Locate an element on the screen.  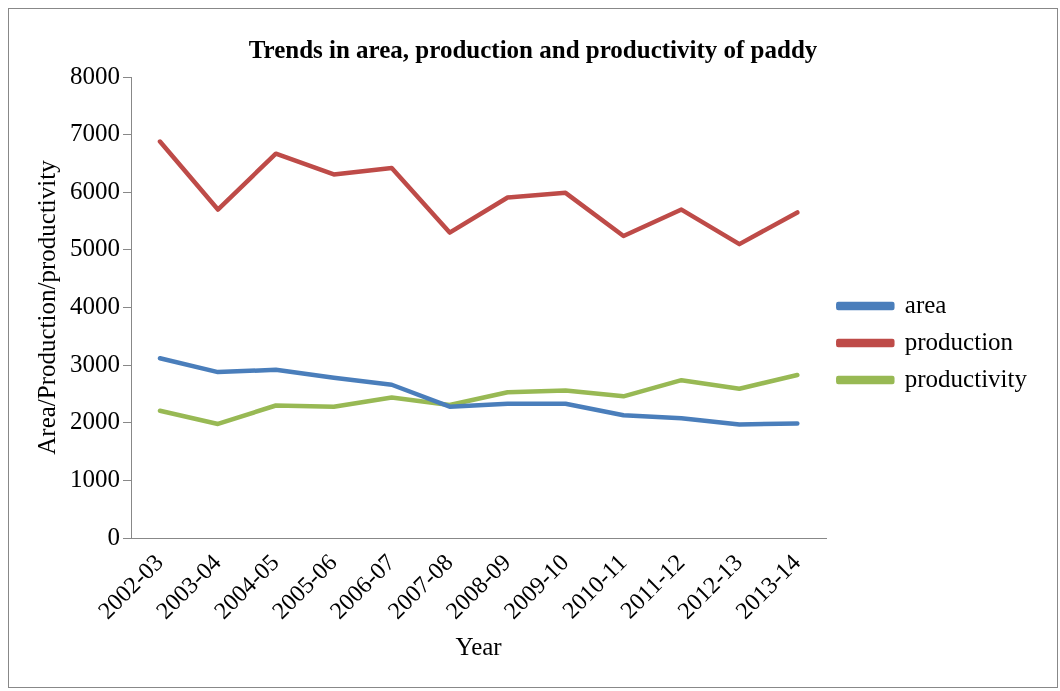
legend-label: area is located at coordinates (925, 304).